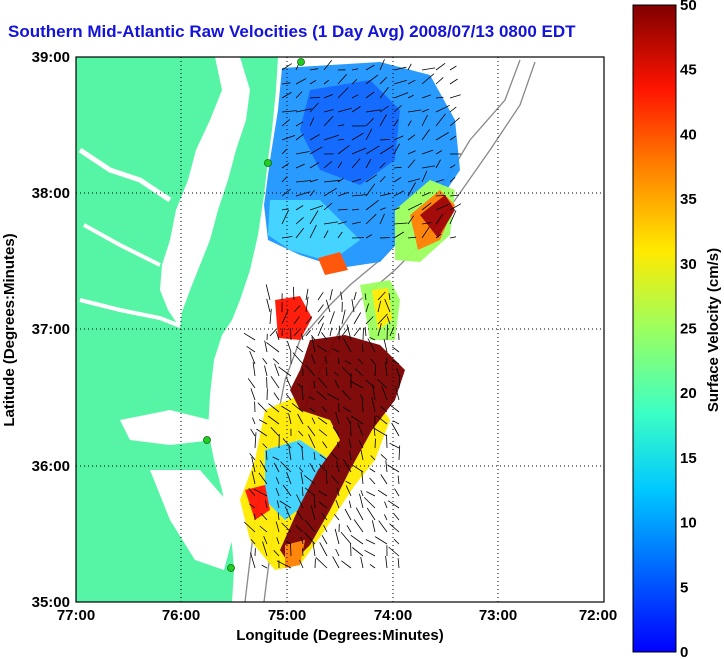 This screenshot has width=724, height=659. I want to click on station-markers, so click(254, 315).